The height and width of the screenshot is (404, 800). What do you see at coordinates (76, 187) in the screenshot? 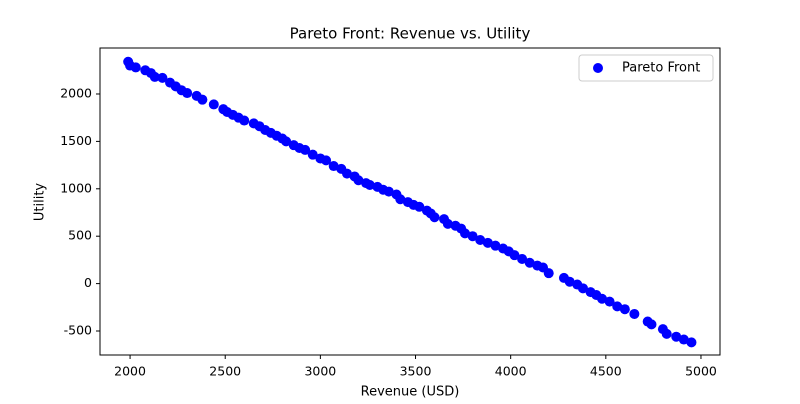
I see `y-tick-label: 1000` at bounding box center [76, 187].